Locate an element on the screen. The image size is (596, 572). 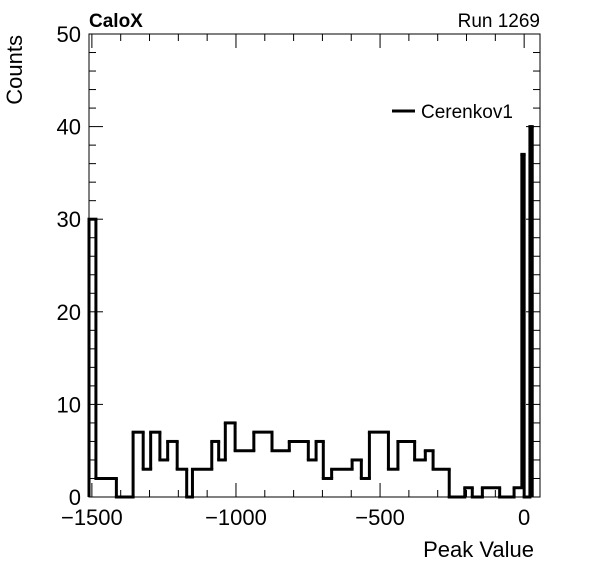
legend: Cerenkov1 is located at coordinates (452, 112).